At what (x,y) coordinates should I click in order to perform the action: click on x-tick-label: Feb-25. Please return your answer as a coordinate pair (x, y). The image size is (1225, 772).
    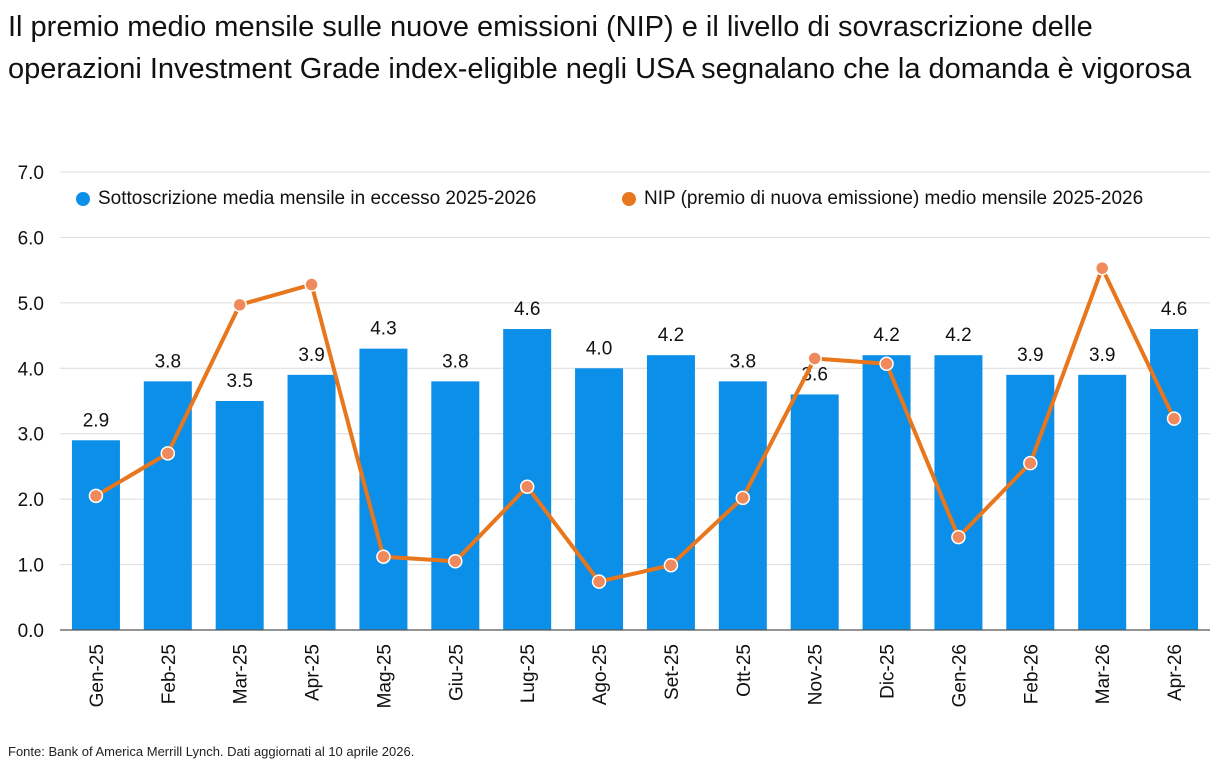
    Looking at the image, I should click on (169, 674).